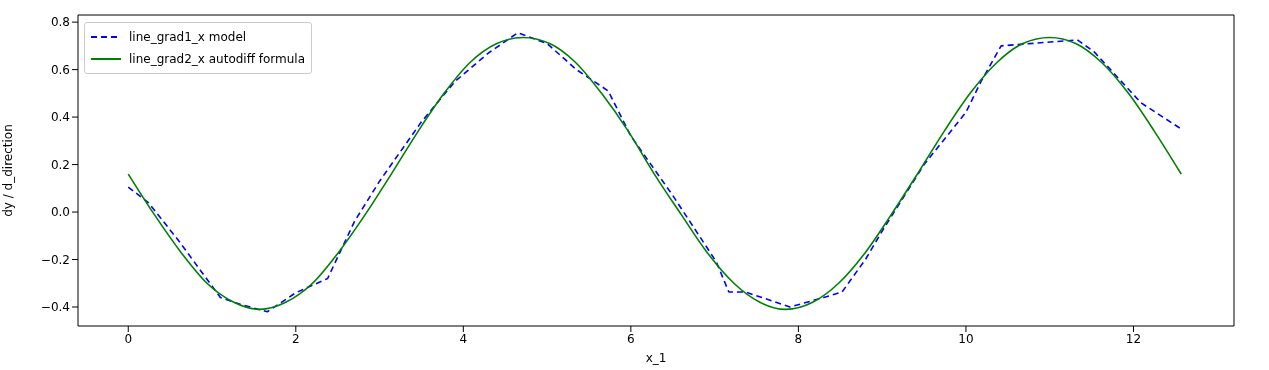 This screenshot has height=370, width=1269. I want to click on x-tick-label: 6, so click(631, 338).